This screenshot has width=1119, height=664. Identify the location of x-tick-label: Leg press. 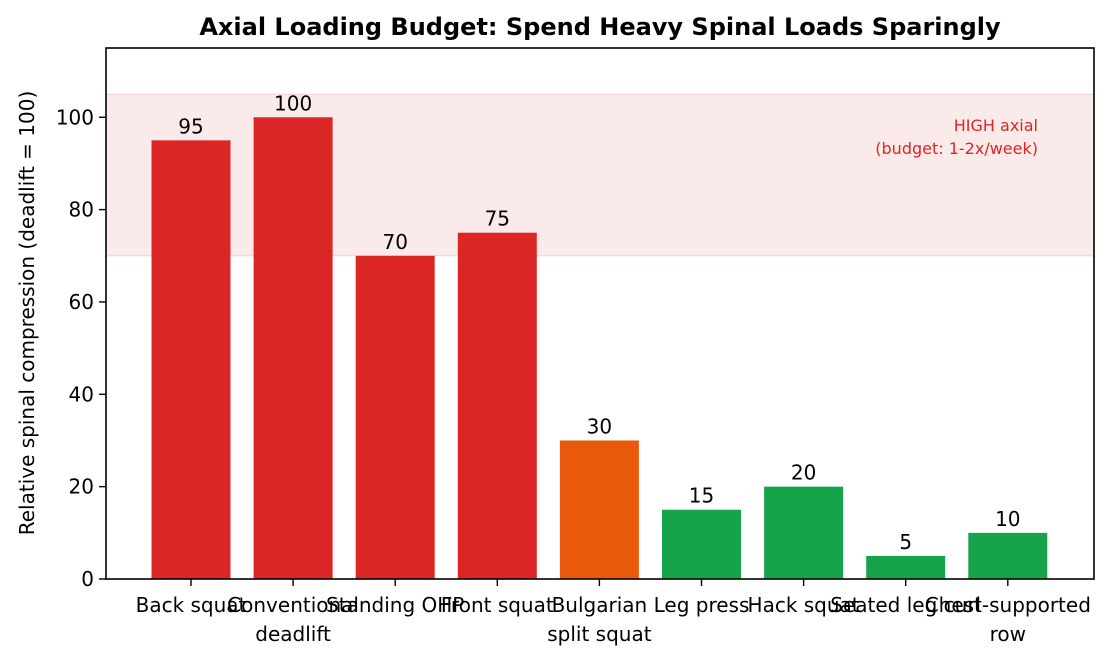
(702, 605).